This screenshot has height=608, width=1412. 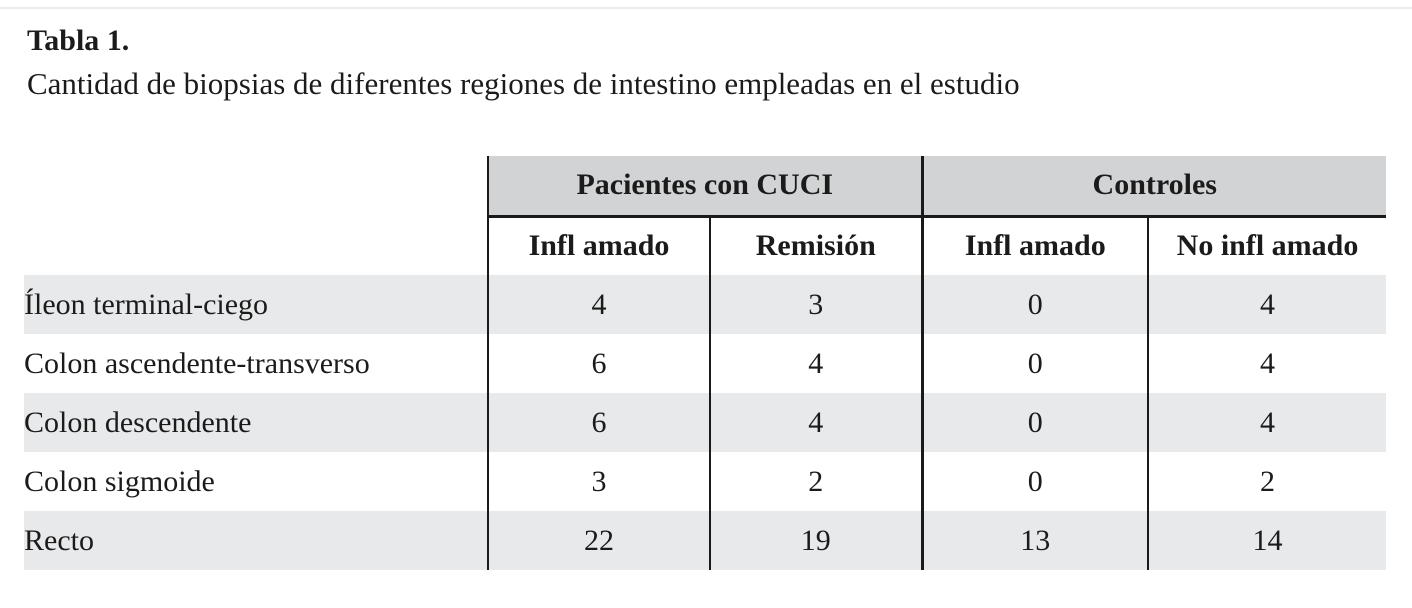 What do you see at coordinates (1267, 245) in the screenshot?
I see `subheader-no-inflamado: No infl amado` at bounding box center [1267, 245].